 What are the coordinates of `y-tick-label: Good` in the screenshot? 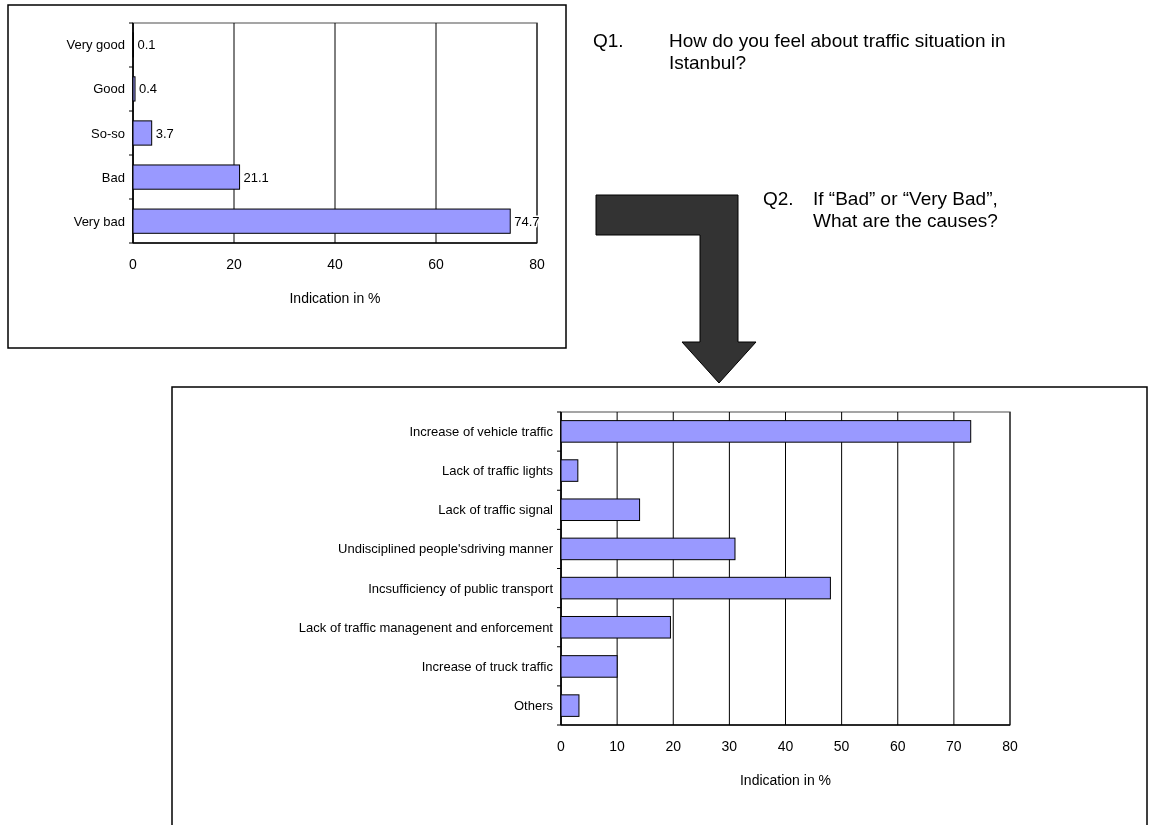 It's located at (109, 89).